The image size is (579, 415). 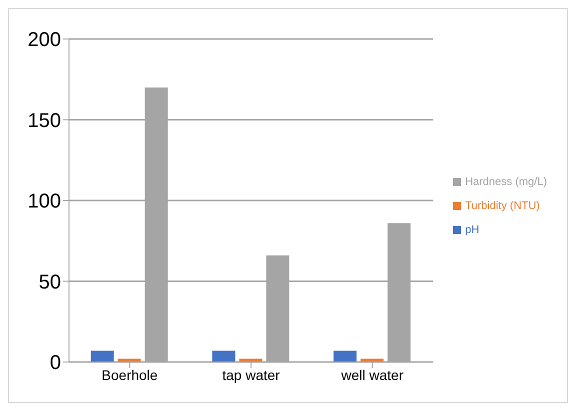 What do you see at coordinates (506, 182) in the screenshot?
I see `legend-label: Hardness (mg/L)` at bounding box center [506, 182].